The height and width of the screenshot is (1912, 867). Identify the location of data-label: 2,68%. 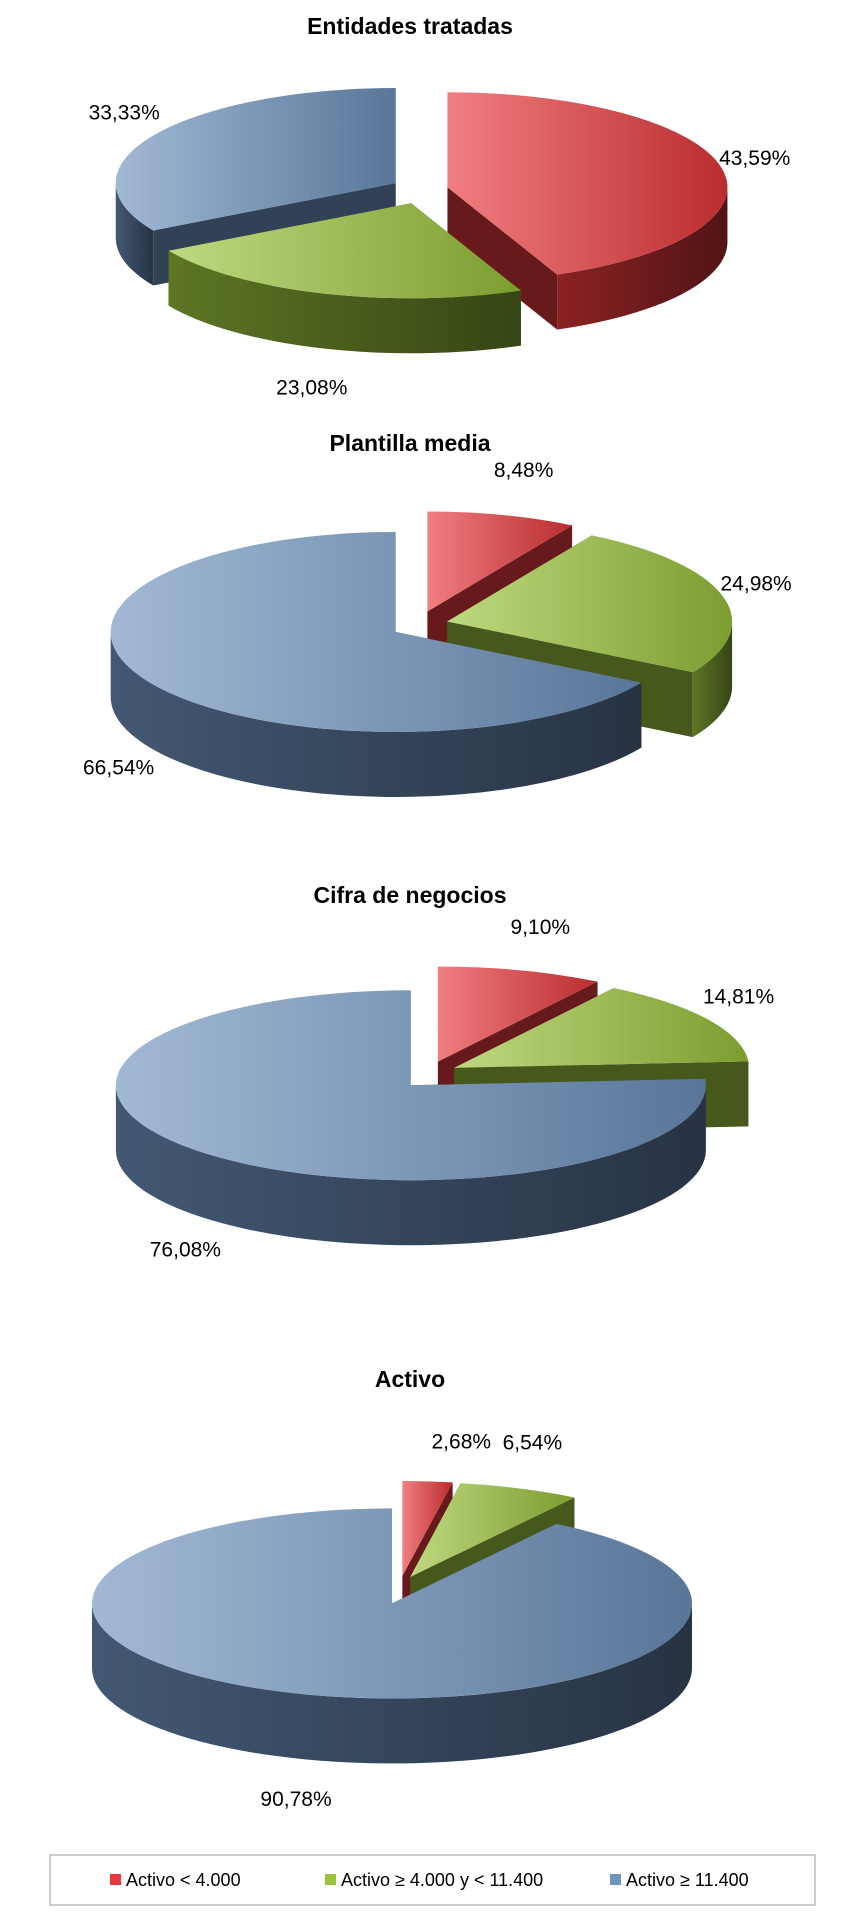
(462, 1442).